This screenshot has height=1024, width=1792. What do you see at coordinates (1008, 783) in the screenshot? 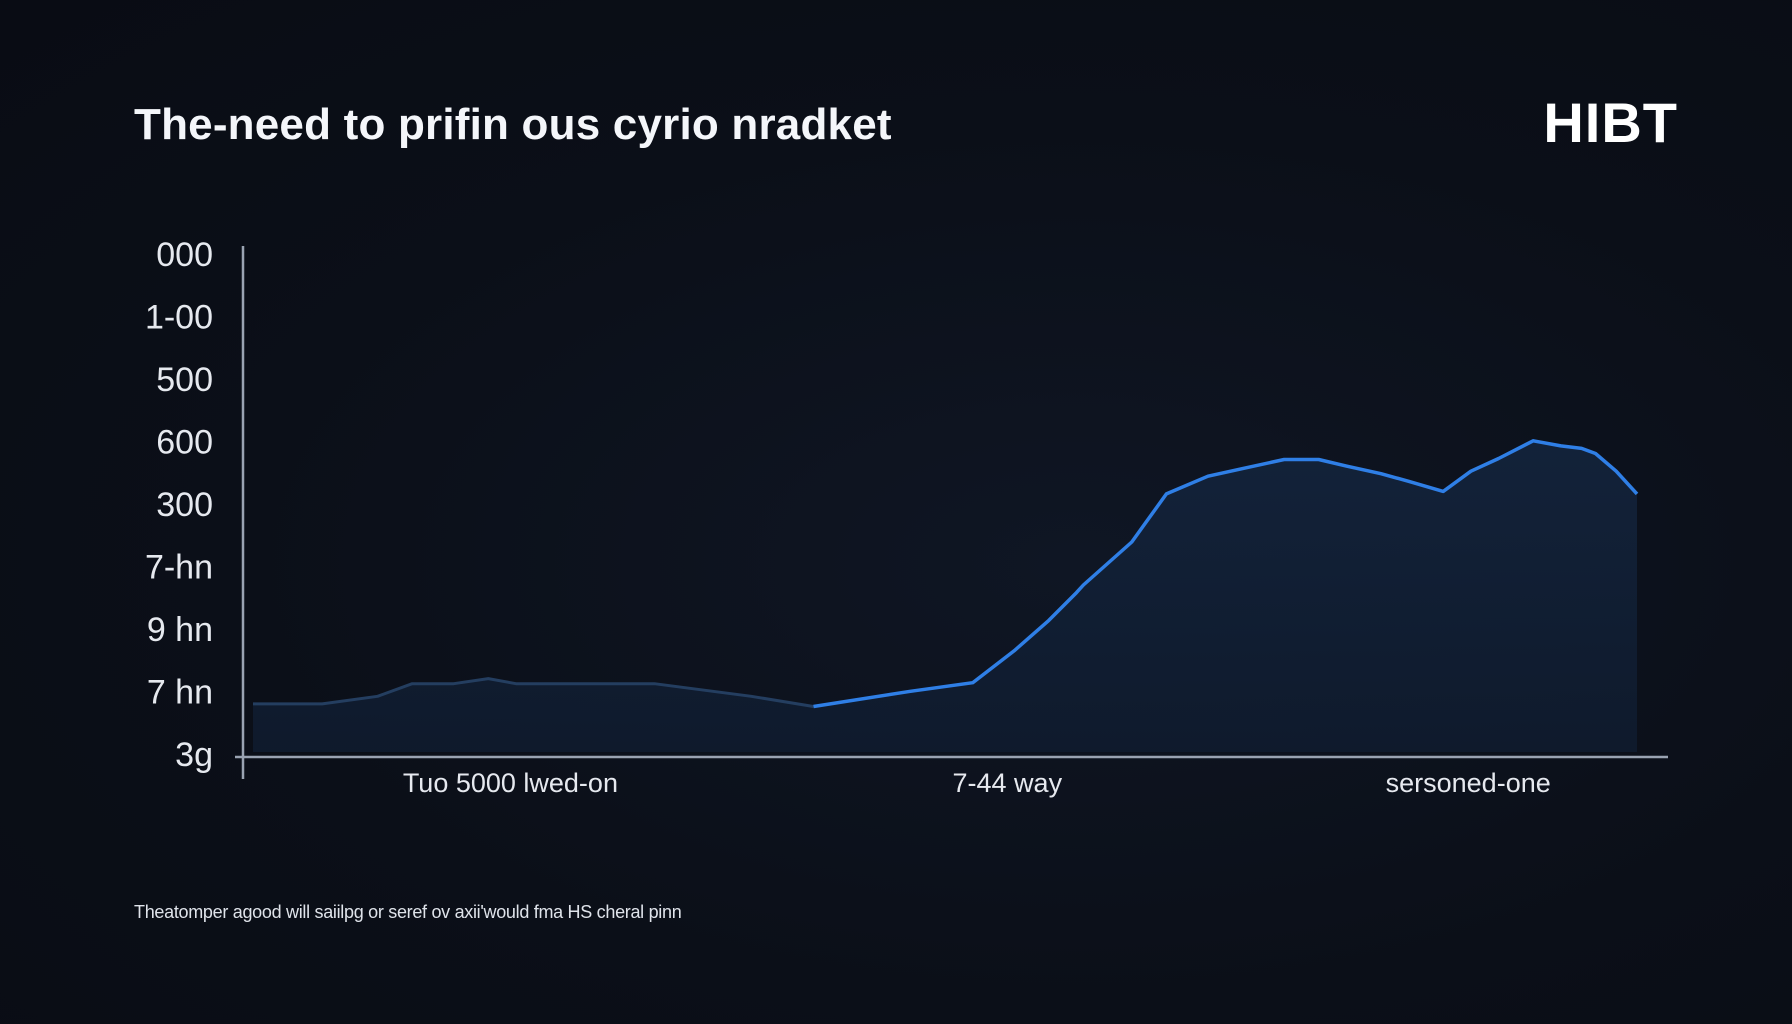
I see `x-tick-label: 7-44 way` at bounding box center [1008, 783].